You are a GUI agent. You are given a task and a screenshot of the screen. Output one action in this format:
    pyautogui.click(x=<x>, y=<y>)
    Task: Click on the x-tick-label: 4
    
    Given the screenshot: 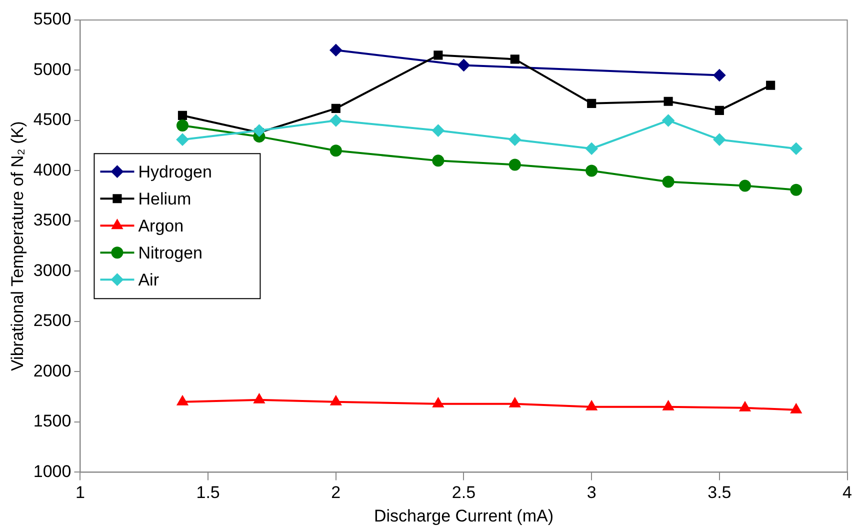 What is the action you would take?
    pyautogui.click(x=847, y=492)
    